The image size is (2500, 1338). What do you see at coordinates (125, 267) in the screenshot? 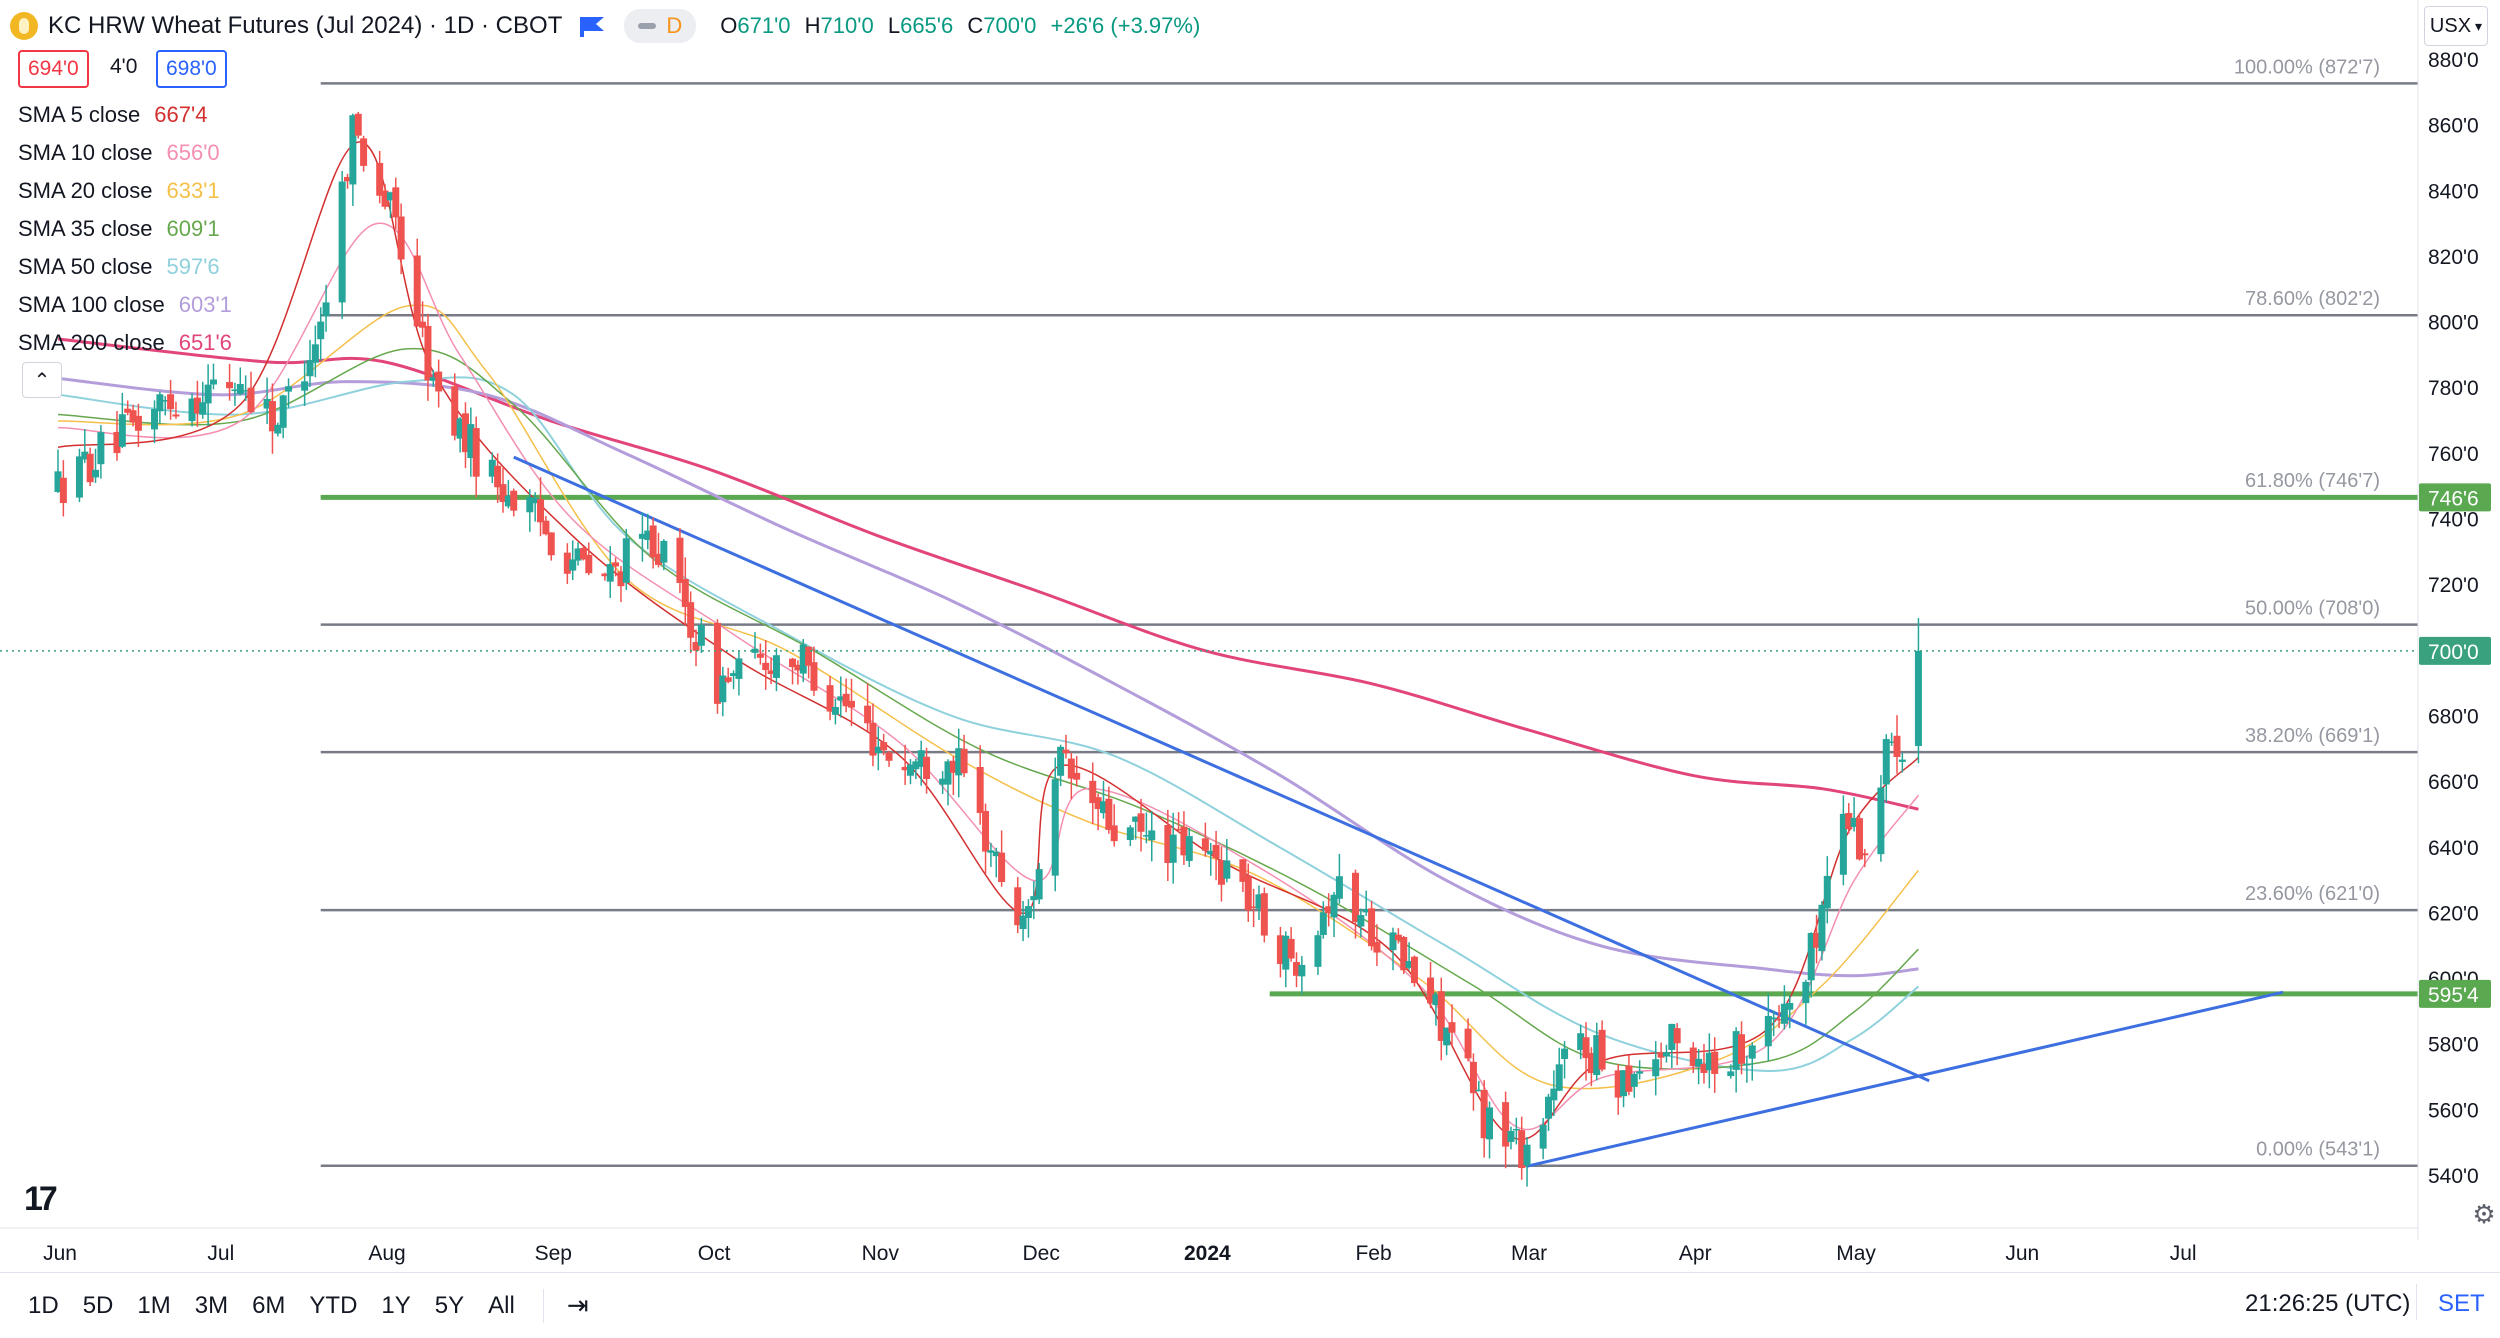
I see `legend-row: SMA 50 close 597'6` at bounding box center [125, 267].